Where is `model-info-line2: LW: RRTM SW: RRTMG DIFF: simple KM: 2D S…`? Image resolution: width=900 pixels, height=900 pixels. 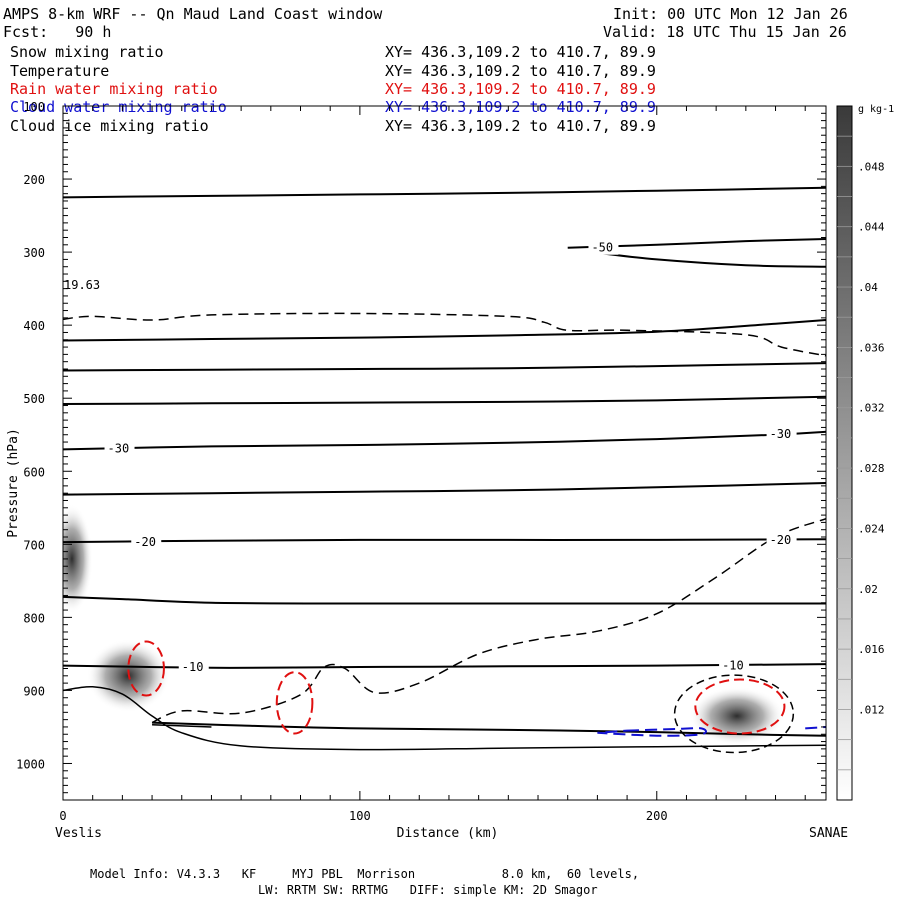 model-info-line2: LW: RRTM SW: RRTMG DIFF: simple KM: 2D S… is located at coordinates (428, 890).